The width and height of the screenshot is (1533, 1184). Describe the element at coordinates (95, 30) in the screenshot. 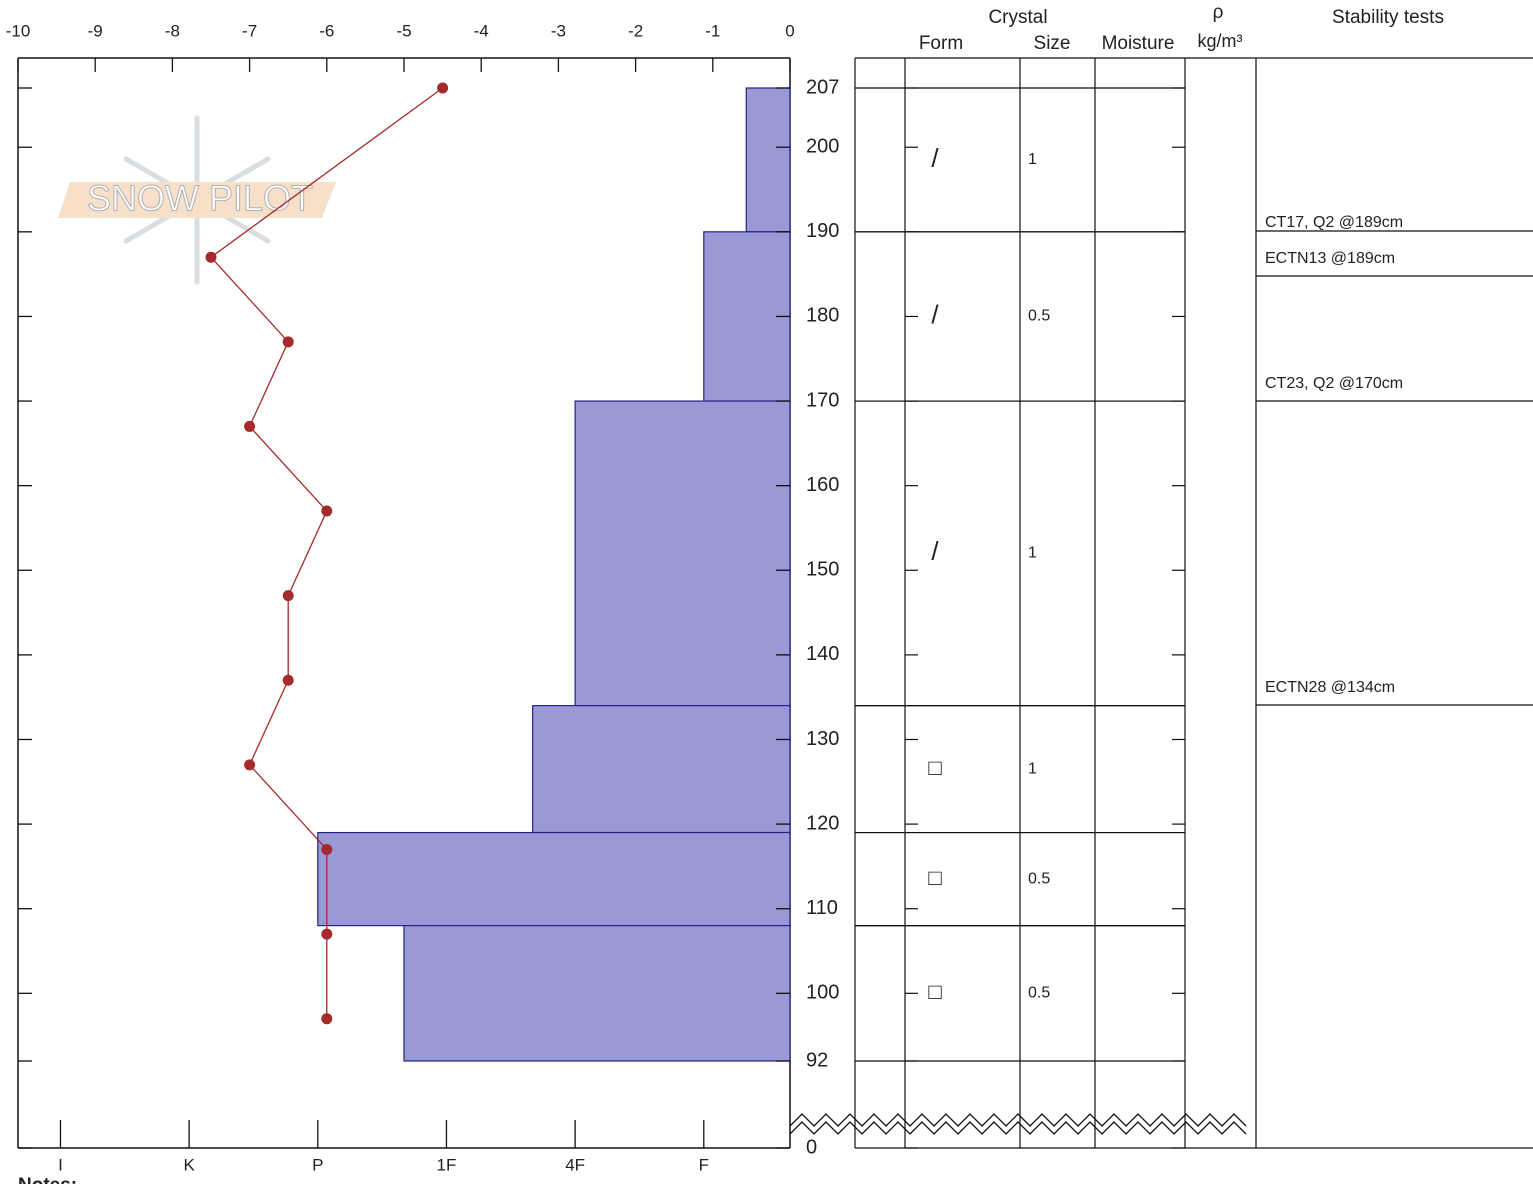

I see `x-tick-label: -9` at that location.